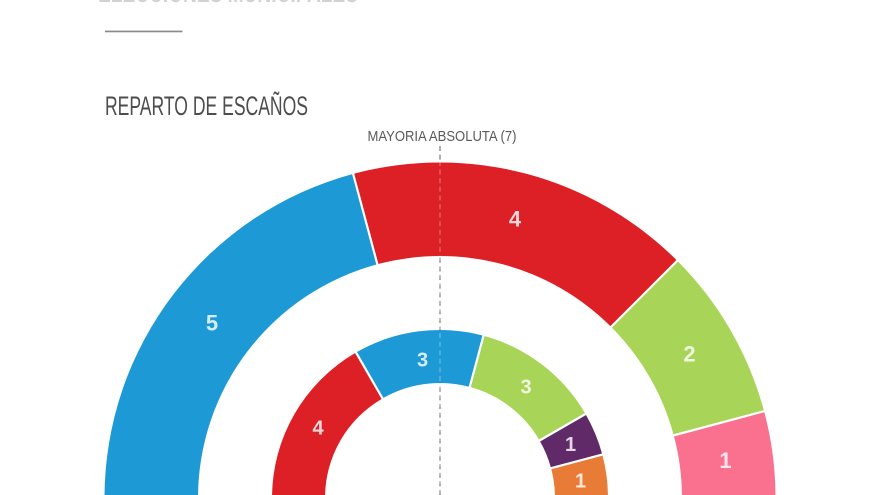  I want to click on svg-text: 2, so click(689, 354).